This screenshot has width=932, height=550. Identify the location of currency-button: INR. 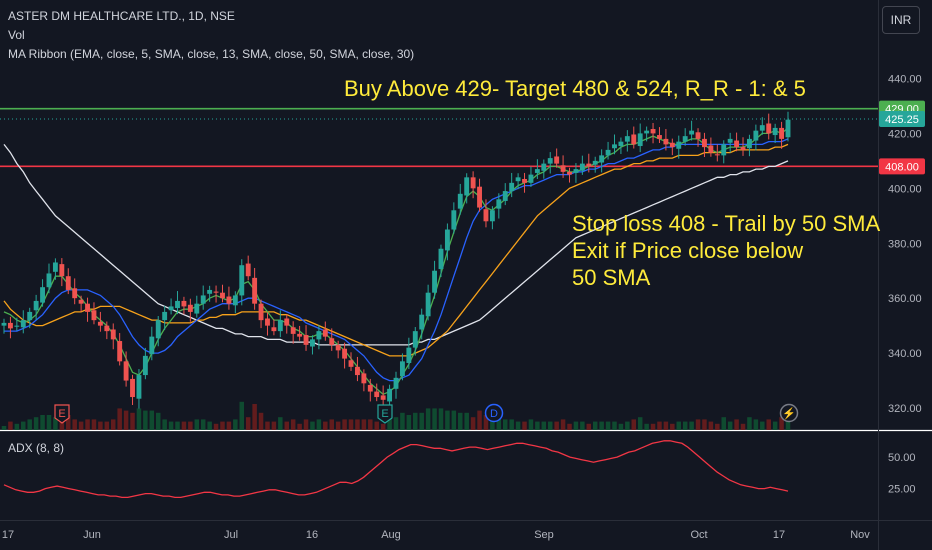
(901, 20).